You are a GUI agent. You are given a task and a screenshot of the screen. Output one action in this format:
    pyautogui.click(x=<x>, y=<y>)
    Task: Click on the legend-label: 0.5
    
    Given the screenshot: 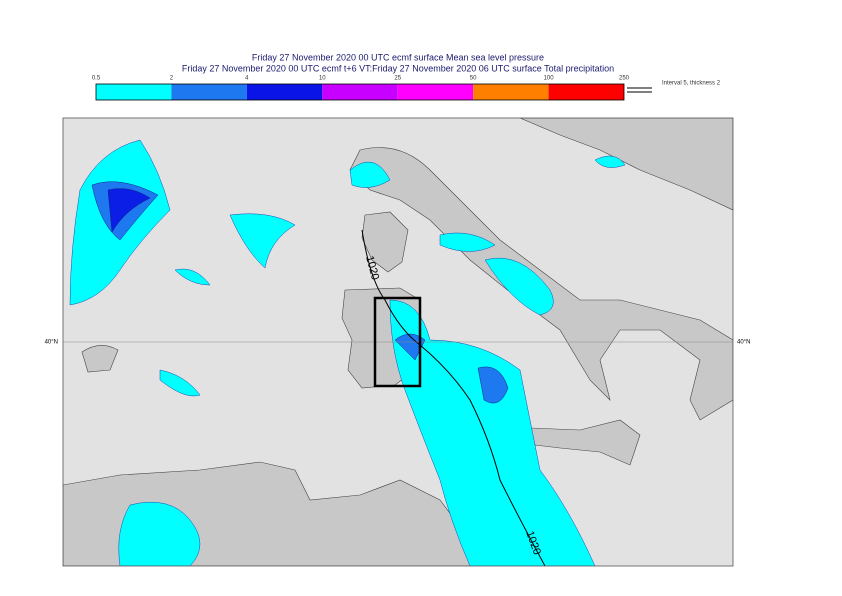 What is the action you would take?
    pyautogui.click(x=96, y=79)
    